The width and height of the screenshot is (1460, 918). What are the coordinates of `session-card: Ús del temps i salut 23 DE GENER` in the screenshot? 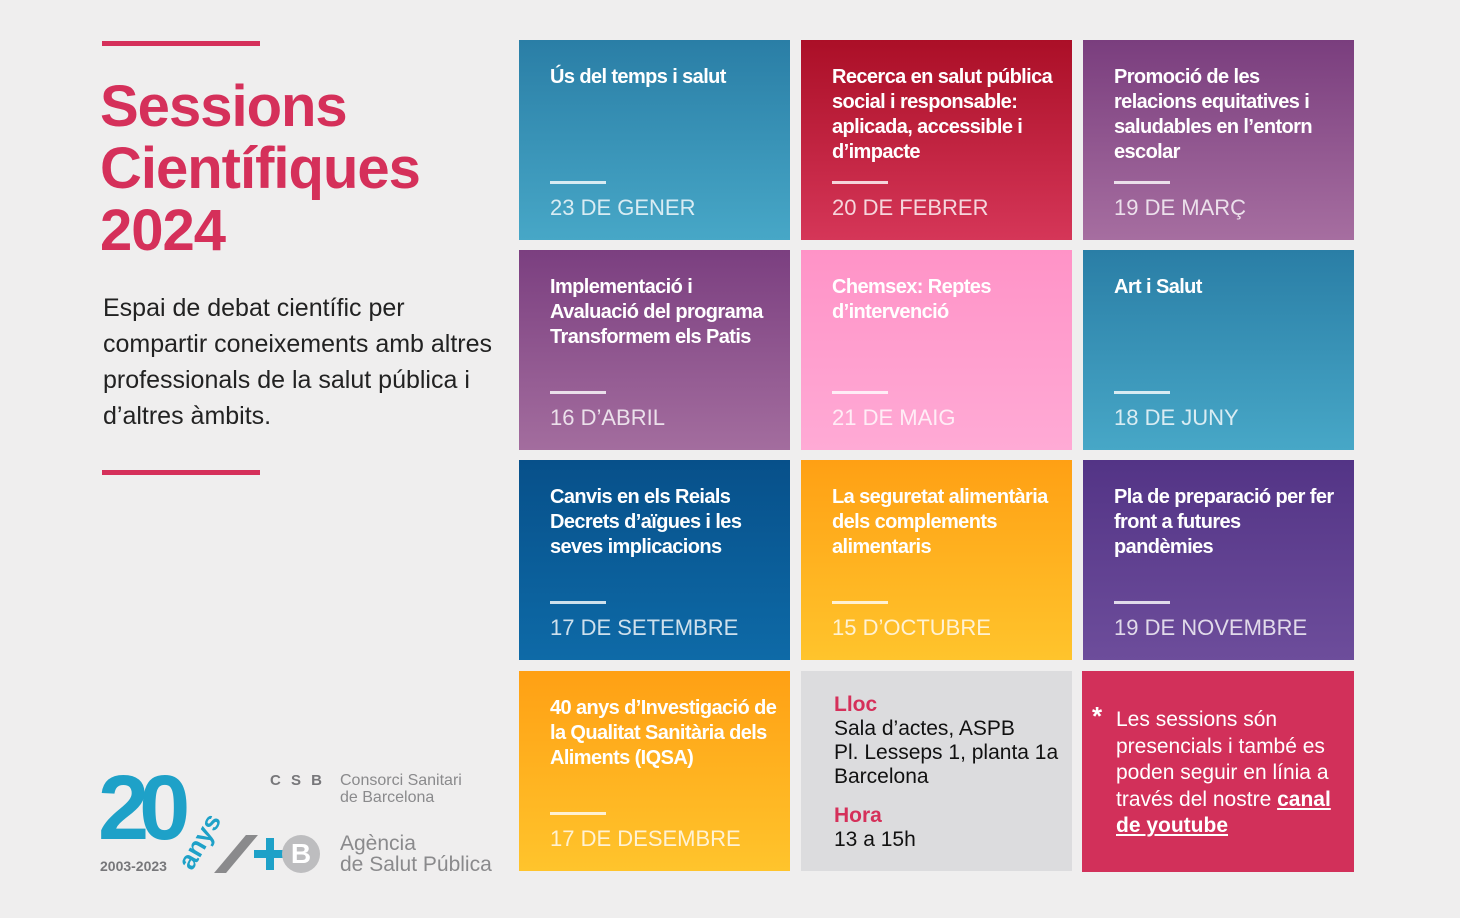 It's located at (654, 140).